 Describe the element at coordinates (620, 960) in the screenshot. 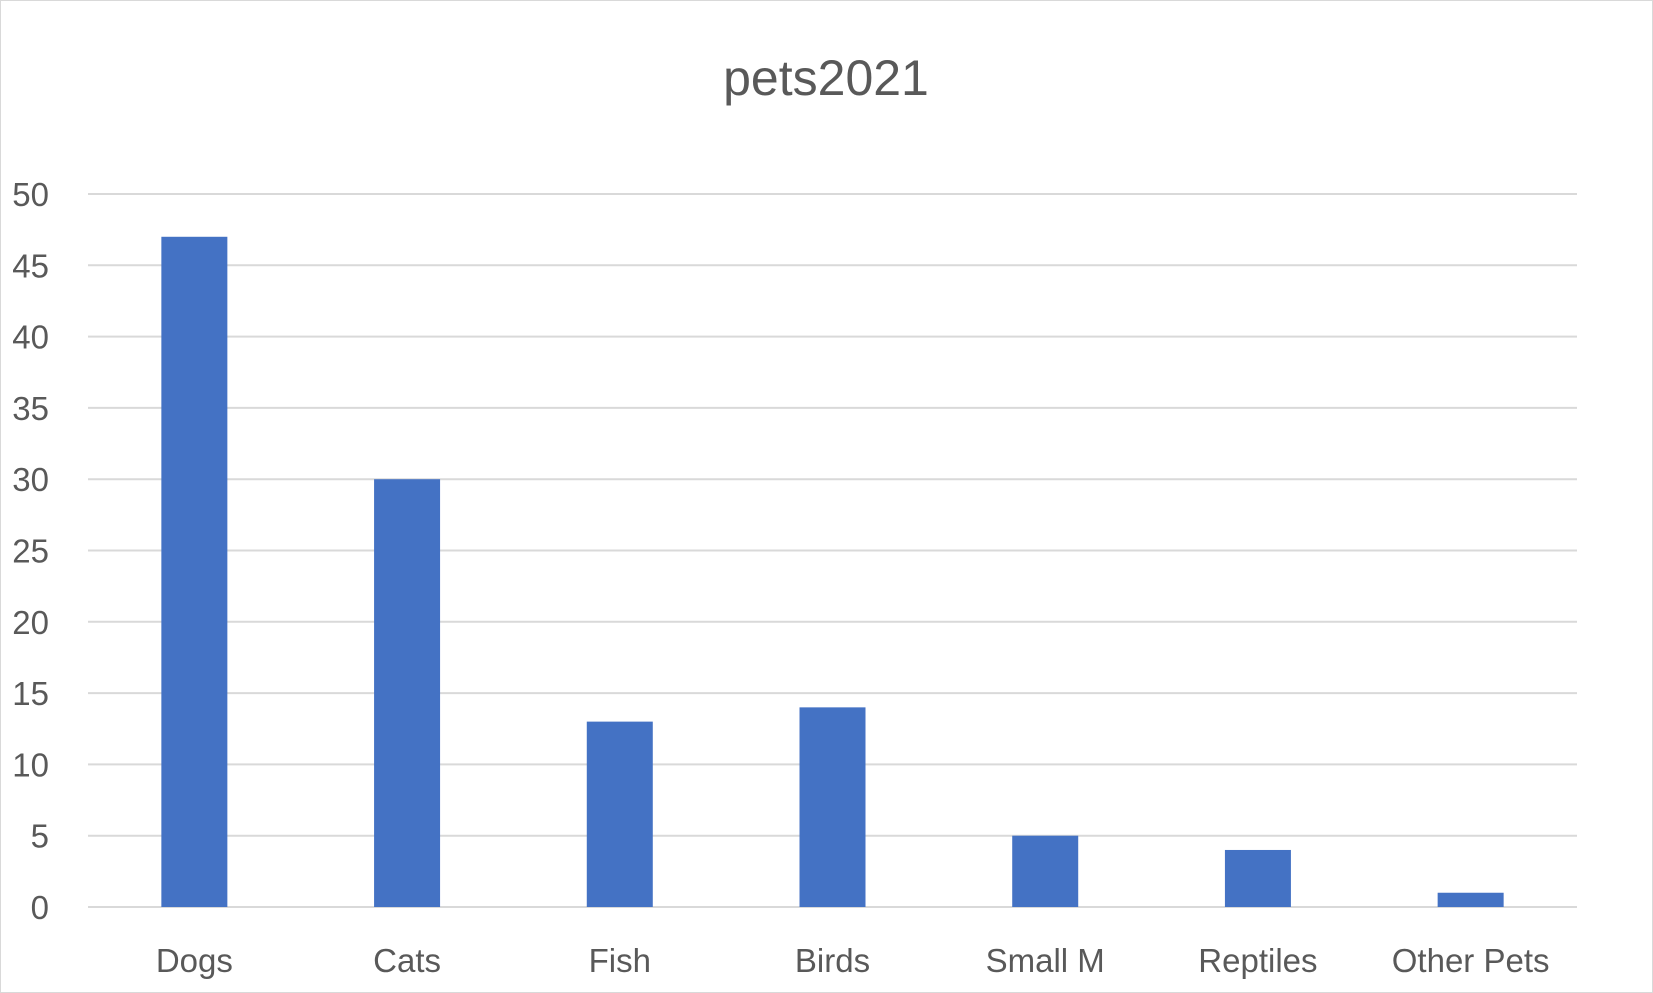

I see `x-tick-label: Fish` at that location.